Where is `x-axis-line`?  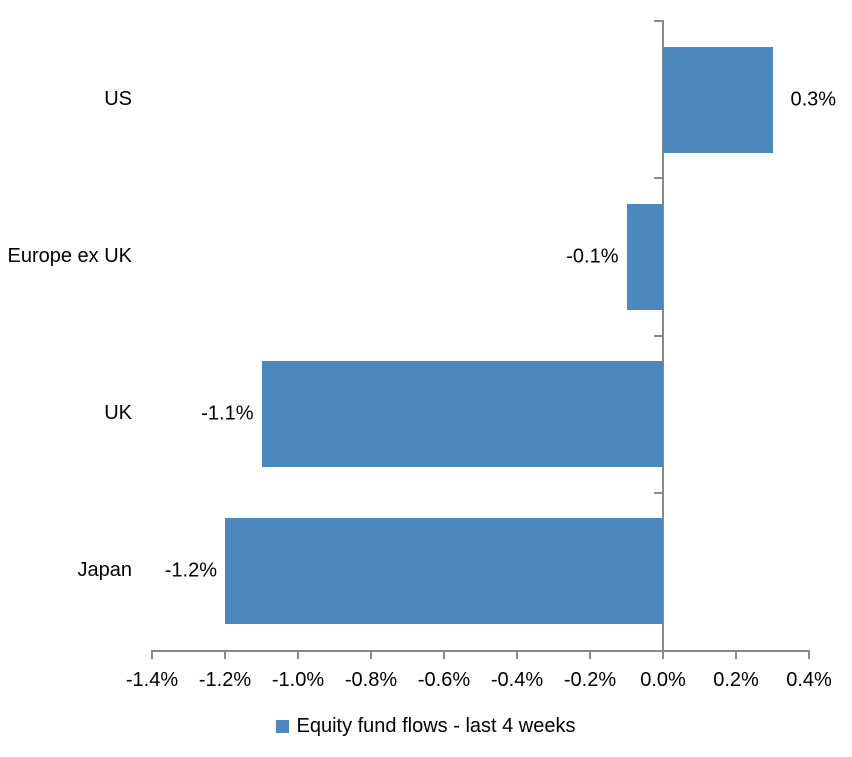
x-axis-line is located at coordinates (480, 651).